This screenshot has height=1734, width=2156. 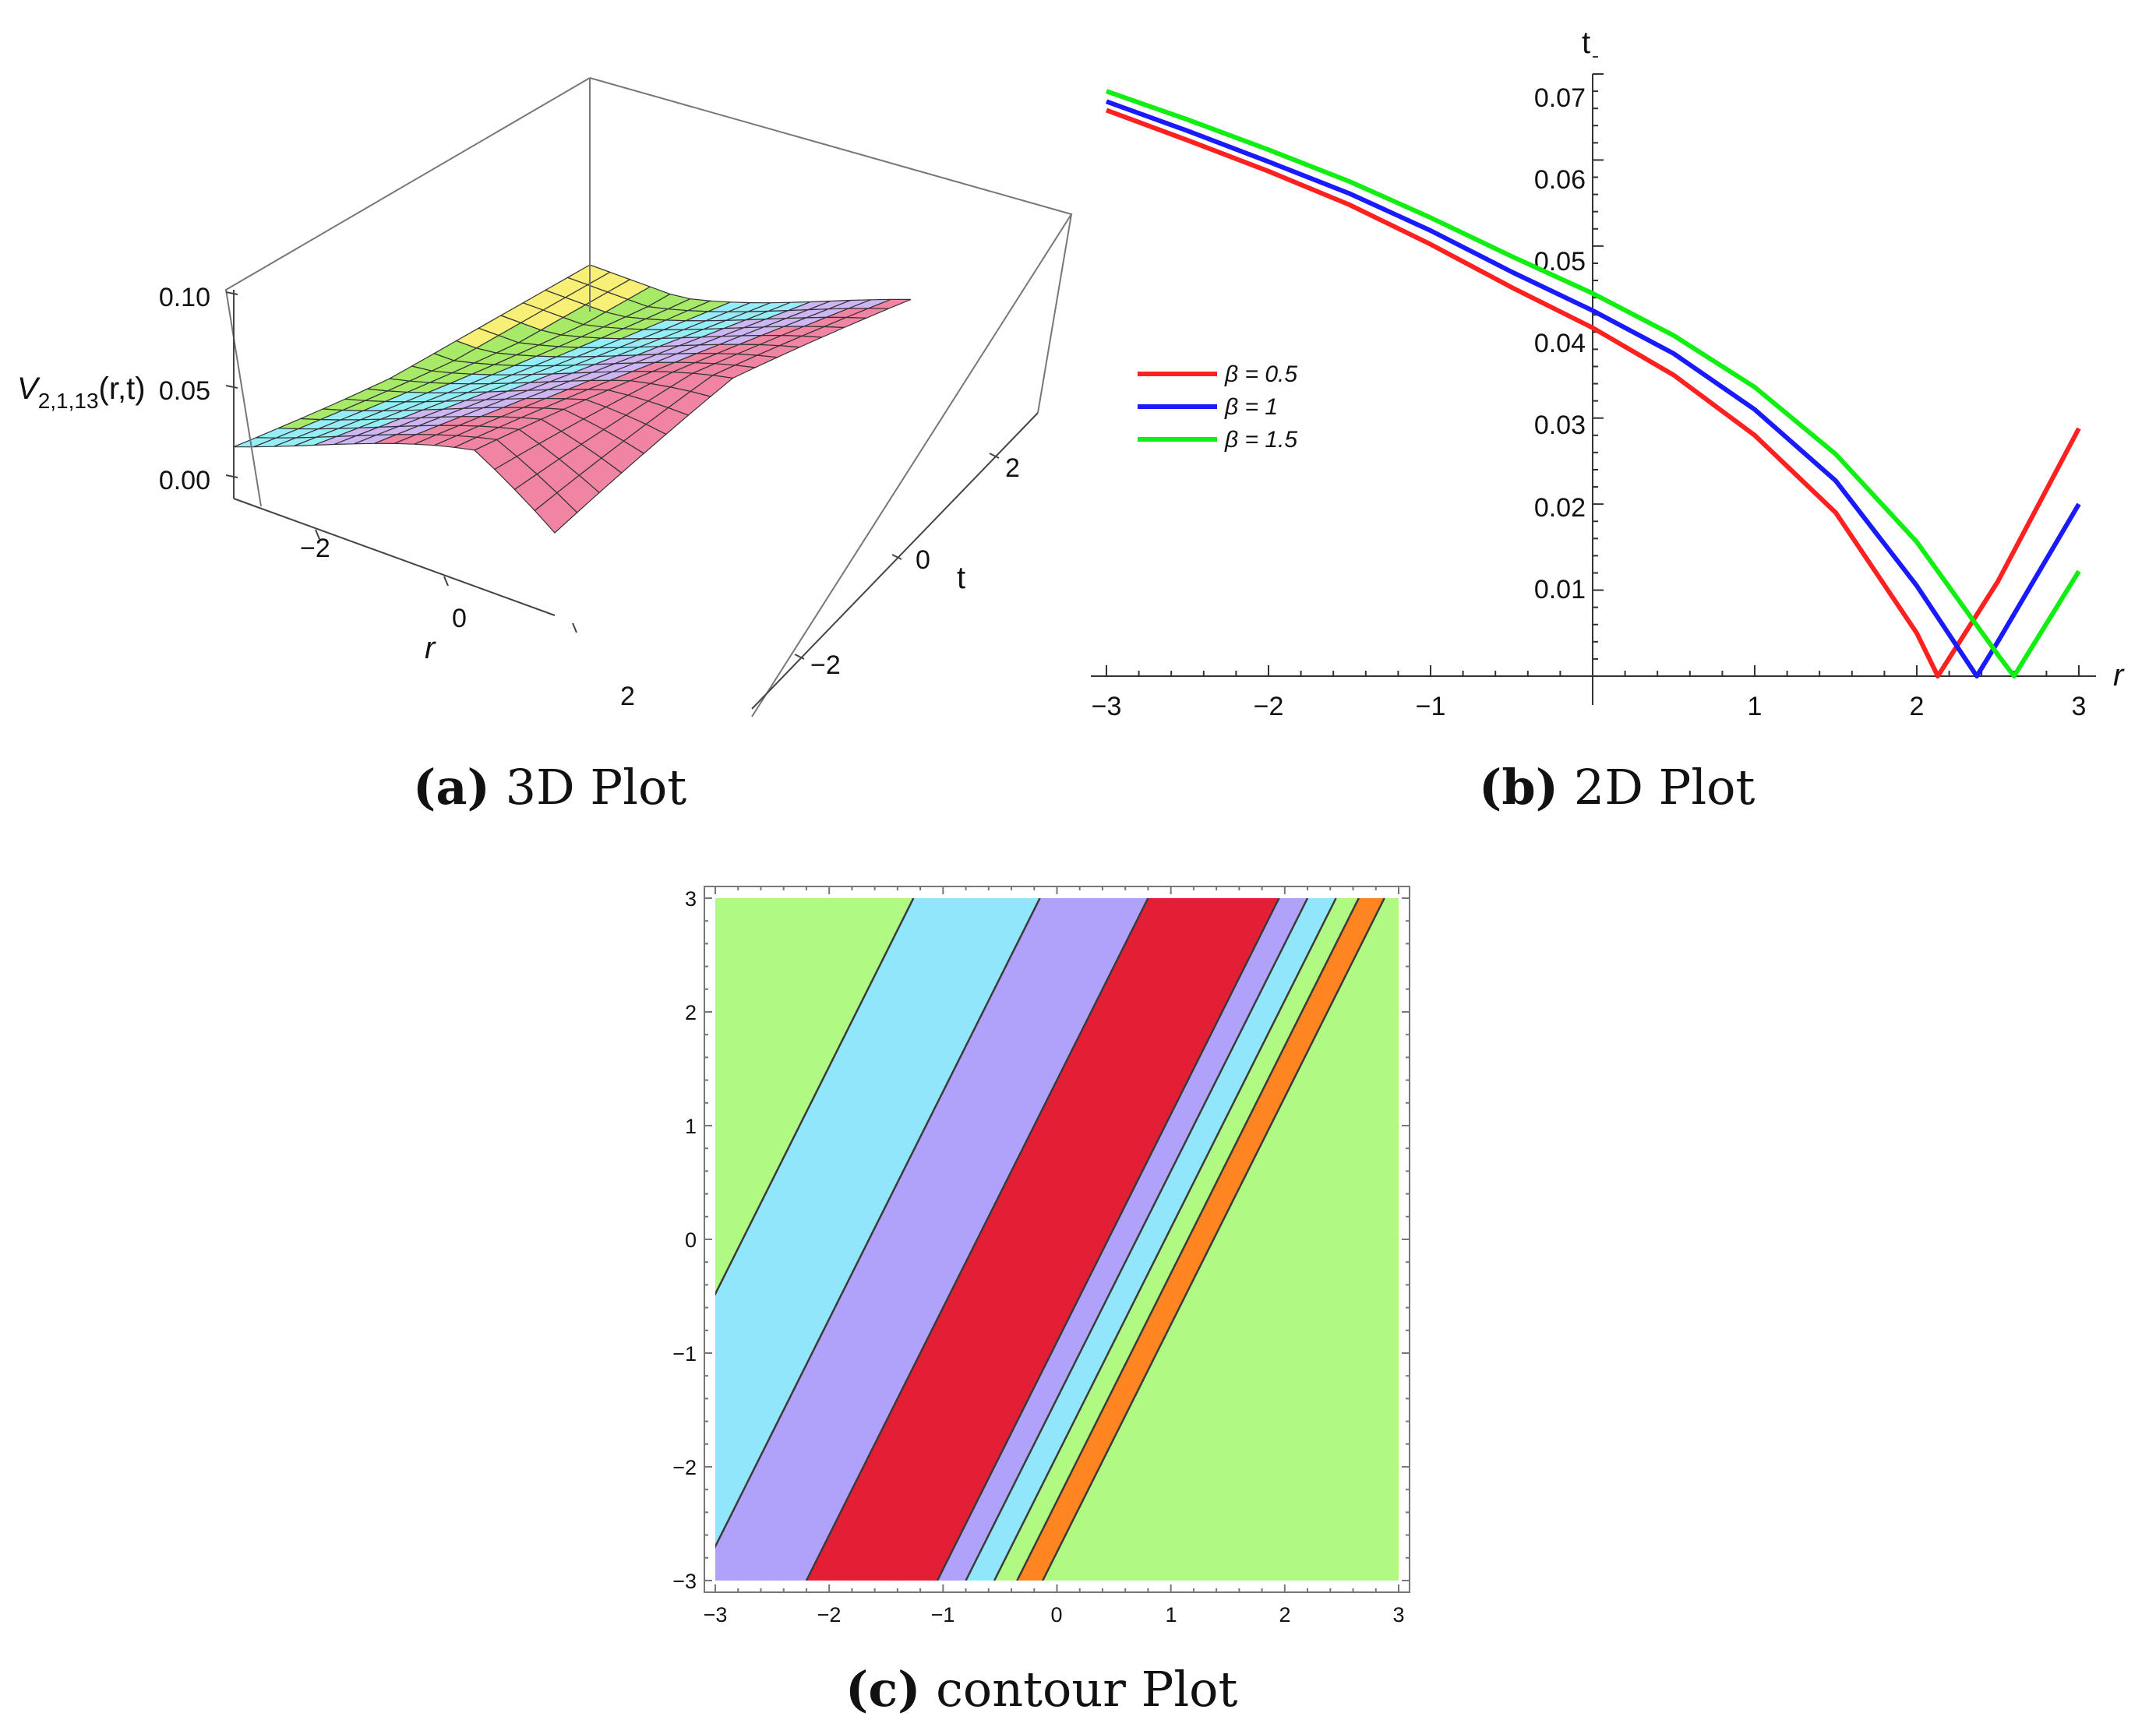 What do you see at coordinates (1586, 43) in the screenshot?
I see `y-axis-label: t` at bounding box center [1586, 43].